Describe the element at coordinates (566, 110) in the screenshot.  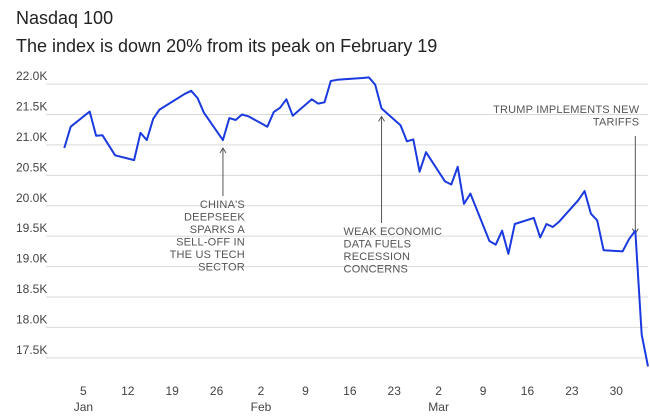
I see `annotation-text: TRUMP IMPLEMENTS NEW` at that location.